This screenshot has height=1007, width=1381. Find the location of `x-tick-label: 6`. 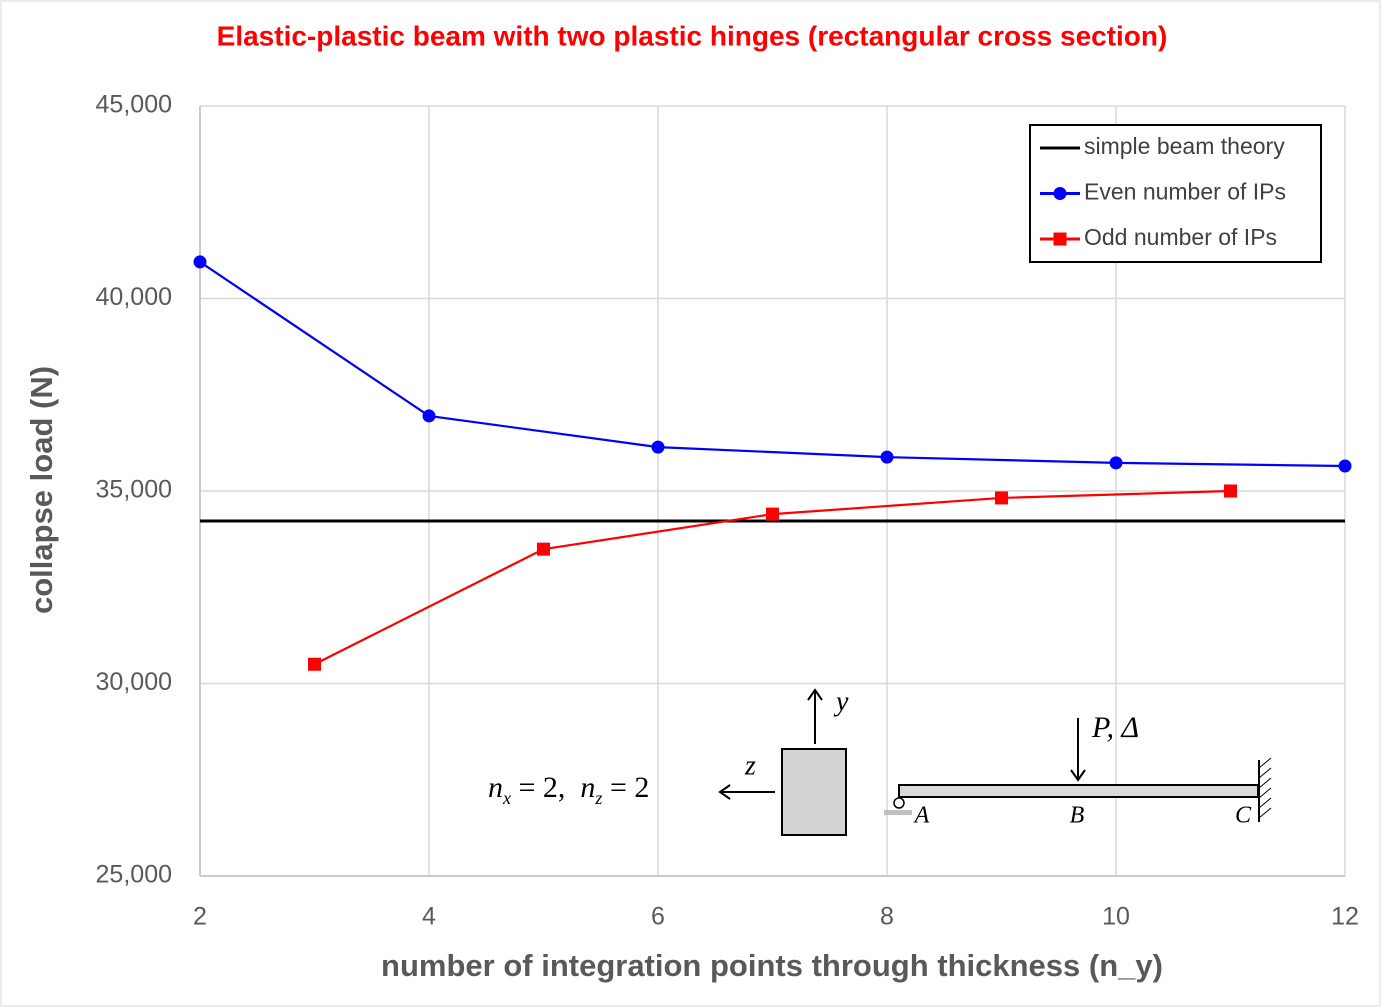

x-tick-label: 6 is located at coordinates (658, 917).